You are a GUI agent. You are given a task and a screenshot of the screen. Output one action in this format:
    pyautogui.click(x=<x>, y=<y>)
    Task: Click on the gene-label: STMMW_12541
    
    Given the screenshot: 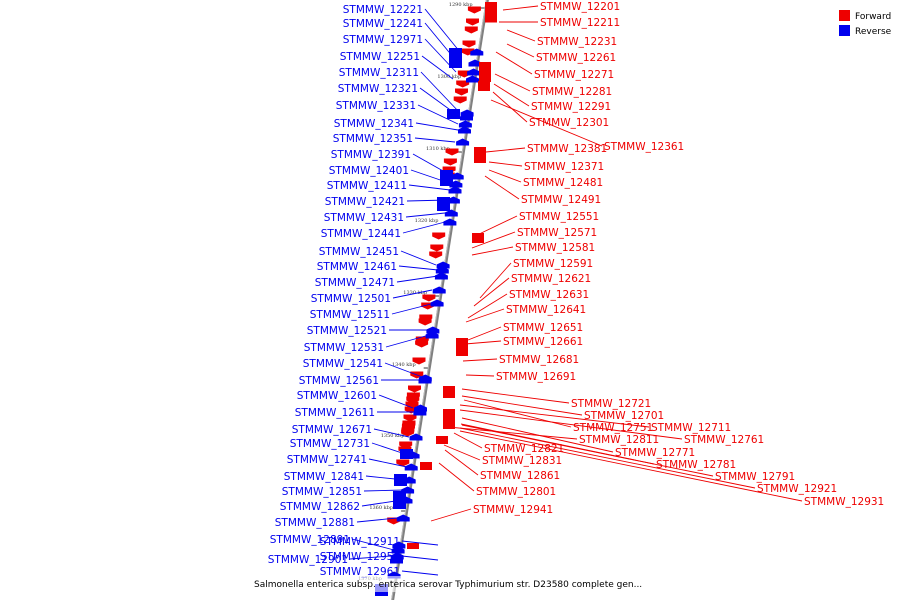 What is the action you would take?
    pyautogui.click(x=343, y=364)
    